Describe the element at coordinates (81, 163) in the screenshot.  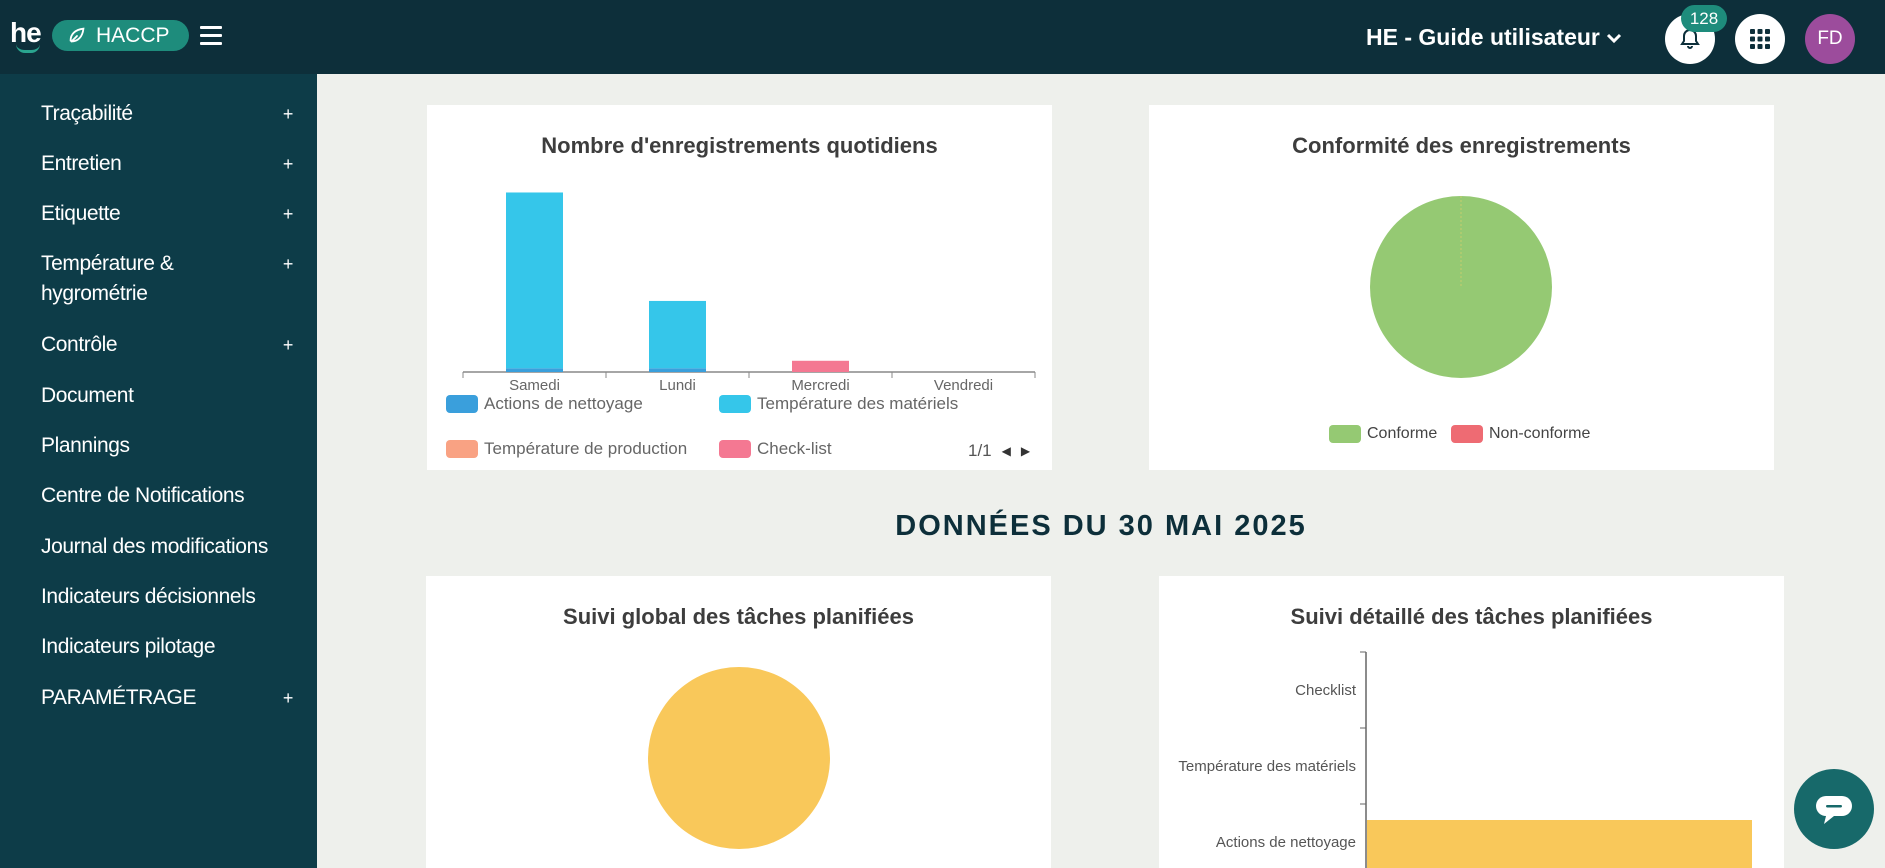
I see `sidebar-item-label: Entretien` at that location.